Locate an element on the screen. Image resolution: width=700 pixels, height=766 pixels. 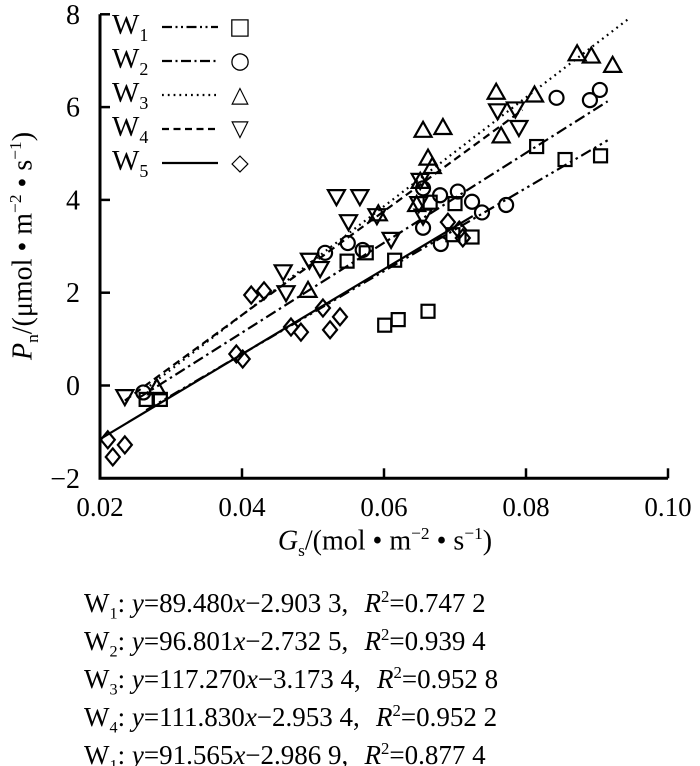
y-axis-symbol: P is located at coordinates (23, 351).